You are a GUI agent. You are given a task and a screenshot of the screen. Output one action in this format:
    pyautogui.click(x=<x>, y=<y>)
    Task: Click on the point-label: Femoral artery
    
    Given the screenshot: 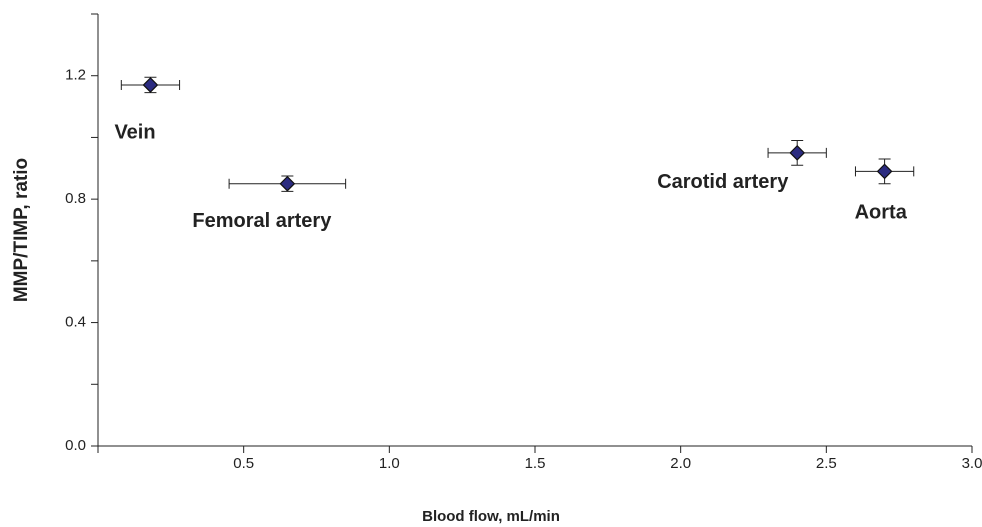 What is the action you would take?
    pyautogui.click(x=262, y=221)
    